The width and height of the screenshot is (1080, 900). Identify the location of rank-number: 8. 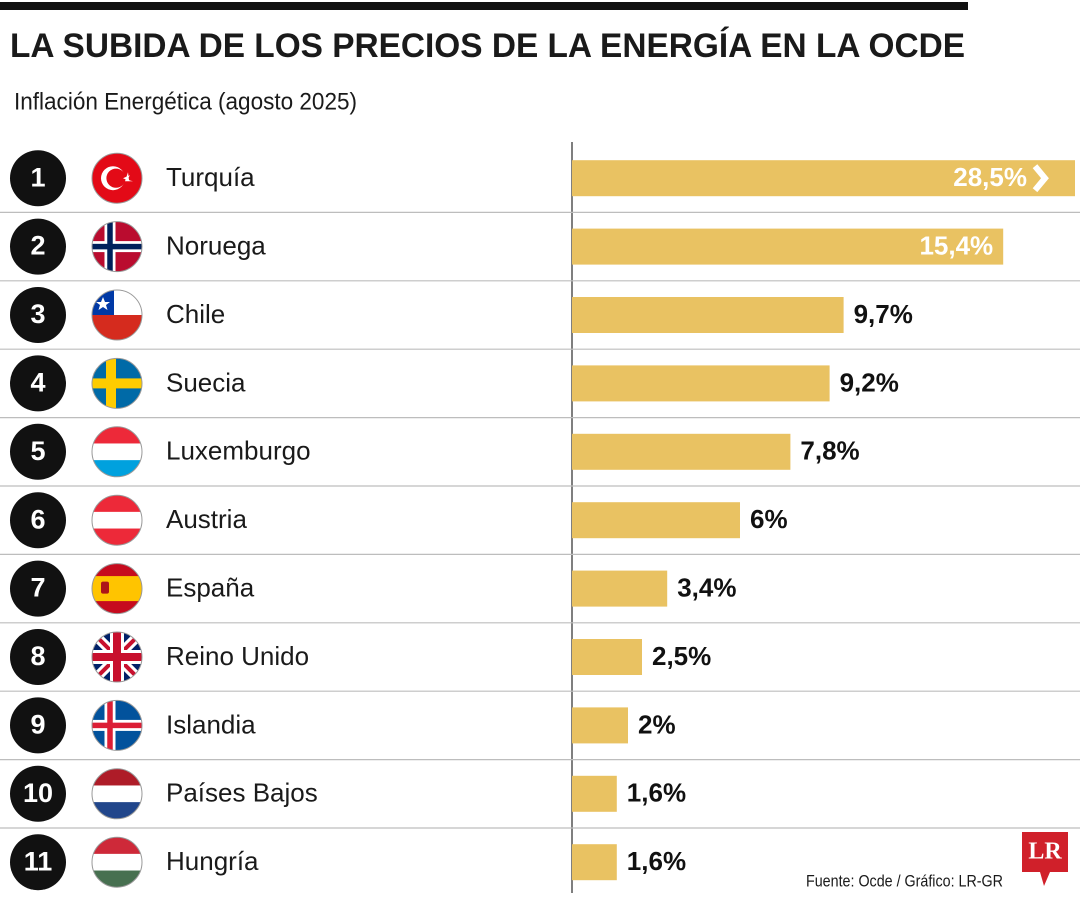
(37, 656).